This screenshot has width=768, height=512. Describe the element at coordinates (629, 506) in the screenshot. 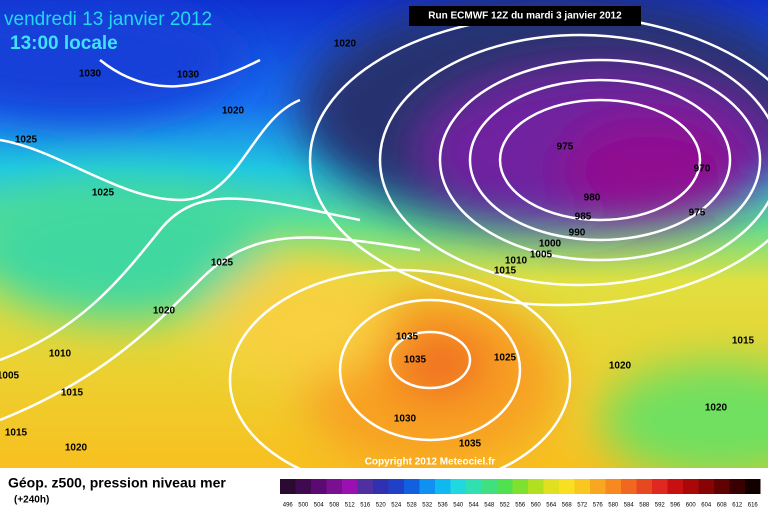

I see `scale-label: 584` at that location.